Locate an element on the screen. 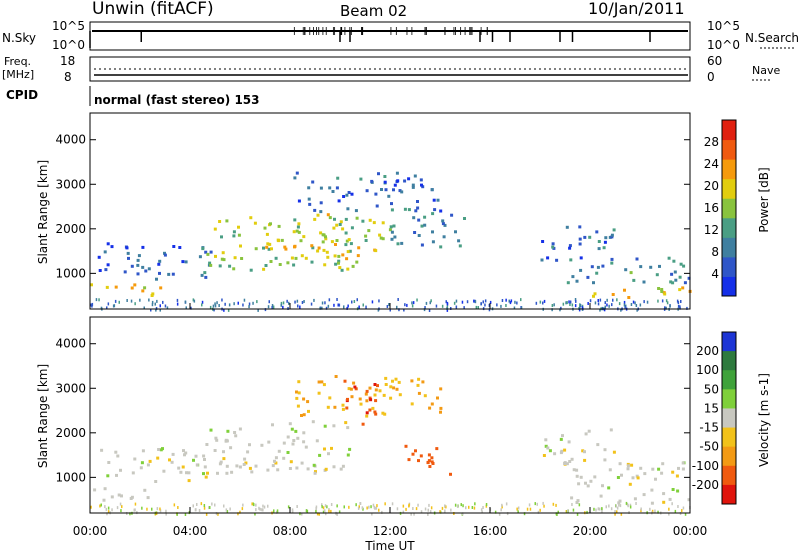 The width and height of the screenshot is (800, 554). nsearch-tick-high: 10^5 is located at coordinates (723, 26).